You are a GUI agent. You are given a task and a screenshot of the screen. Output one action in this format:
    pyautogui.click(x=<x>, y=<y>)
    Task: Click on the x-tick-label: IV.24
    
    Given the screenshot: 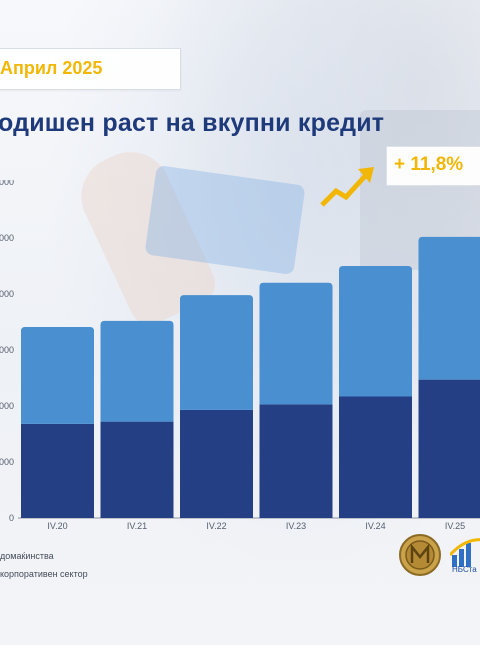 What is the action you would take?
    pyautogui.click(x=375, y=526)
    